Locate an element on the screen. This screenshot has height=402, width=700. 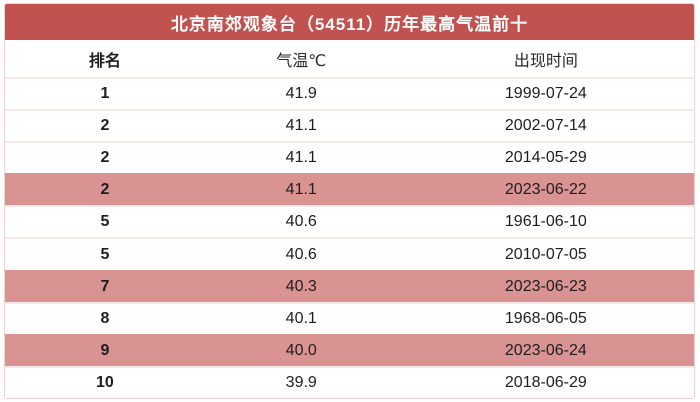
table-row: 5 40.6 1961-06-10 is located at coordinates (349, 221).